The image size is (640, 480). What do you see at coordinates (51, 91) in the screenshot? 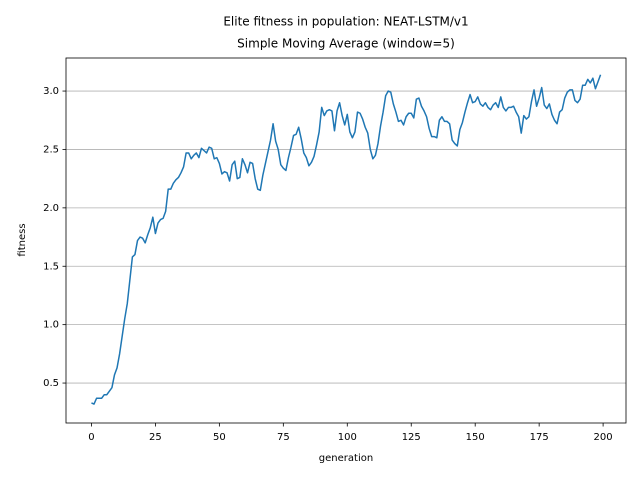
I see `y-tick-label: 3.0` at bounding box center [51, 91].